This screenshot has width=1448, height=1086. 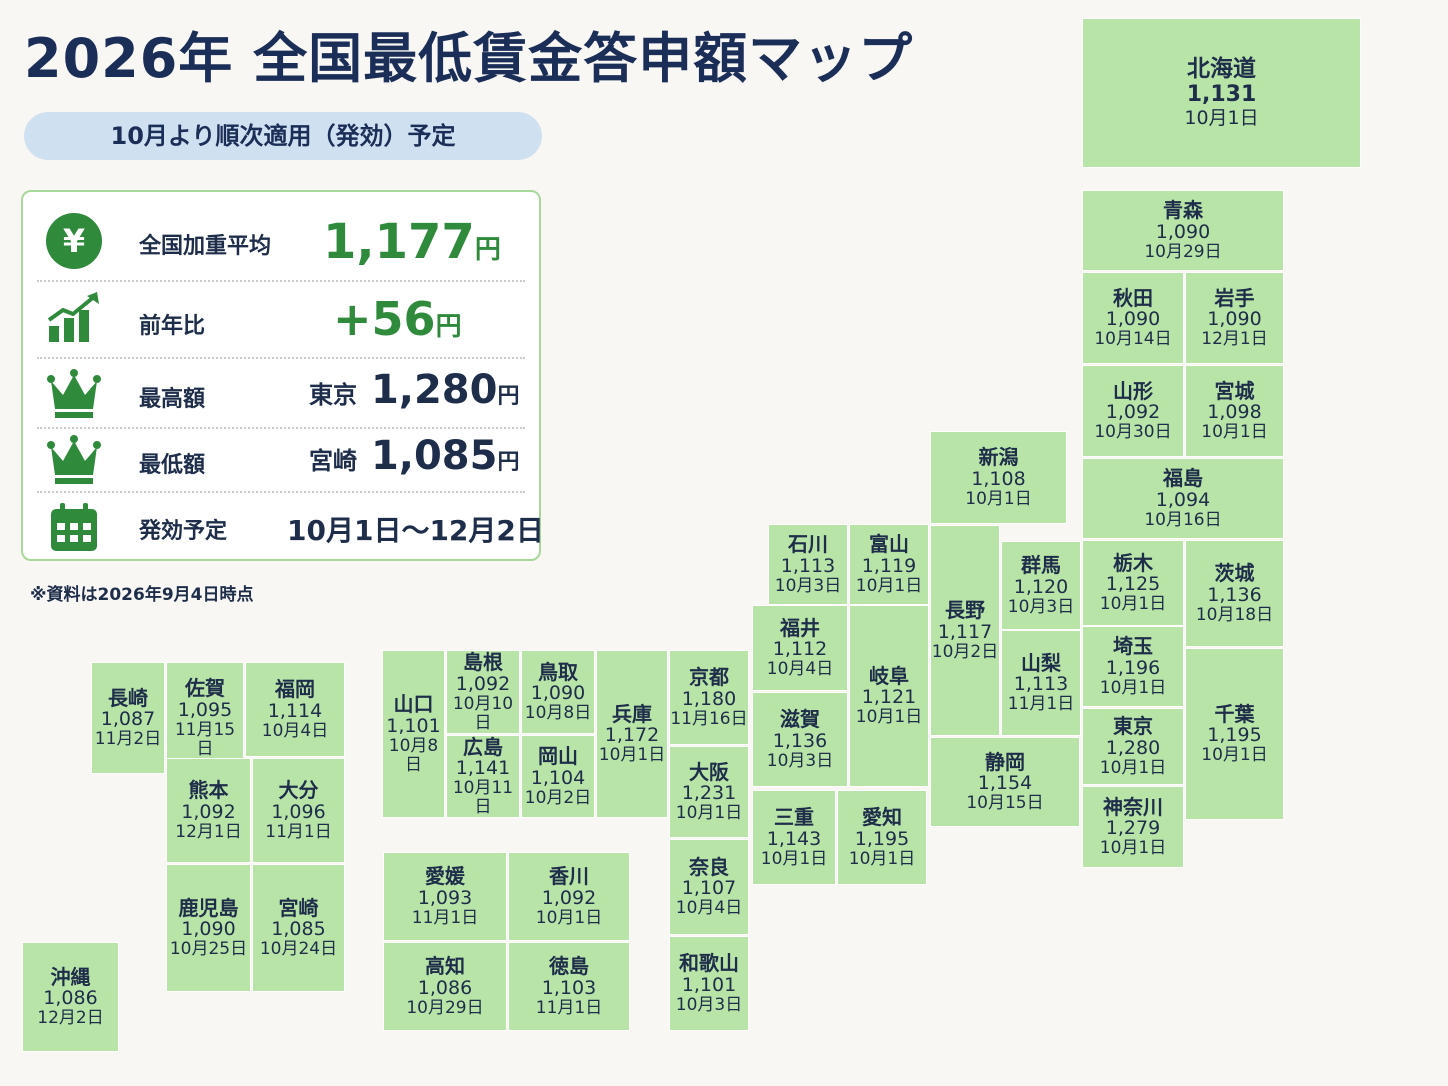 I want to click on prefecture-wage: 1,087, so click(x=128, y=719).